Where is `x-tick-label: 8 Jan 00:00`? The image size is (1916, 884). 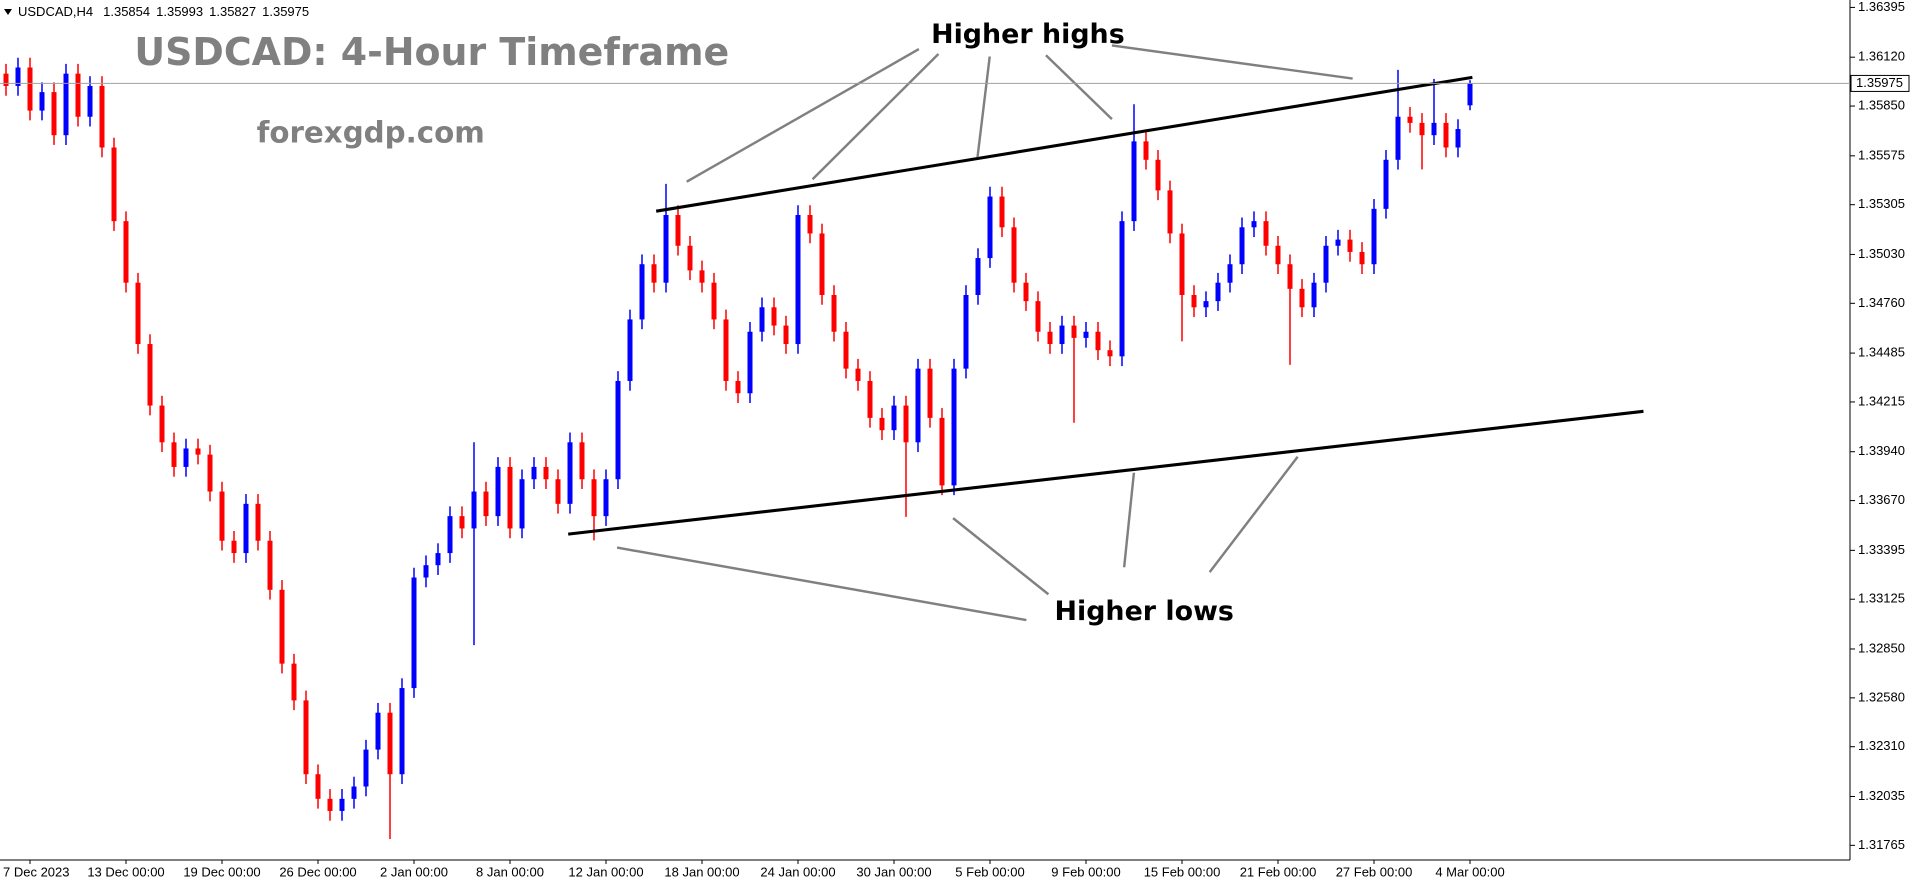
x-tick-label: 8 Jan 00:00 is located at coordinates (510, 871).